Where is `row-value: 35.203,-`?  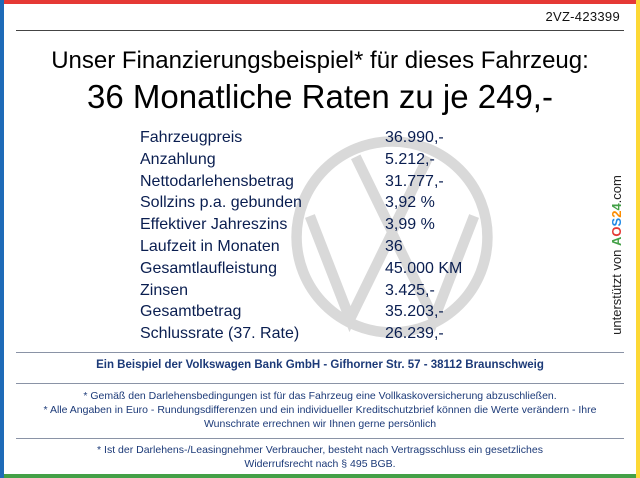
row-value: 35.203,- is located at coordinates (414, 312).